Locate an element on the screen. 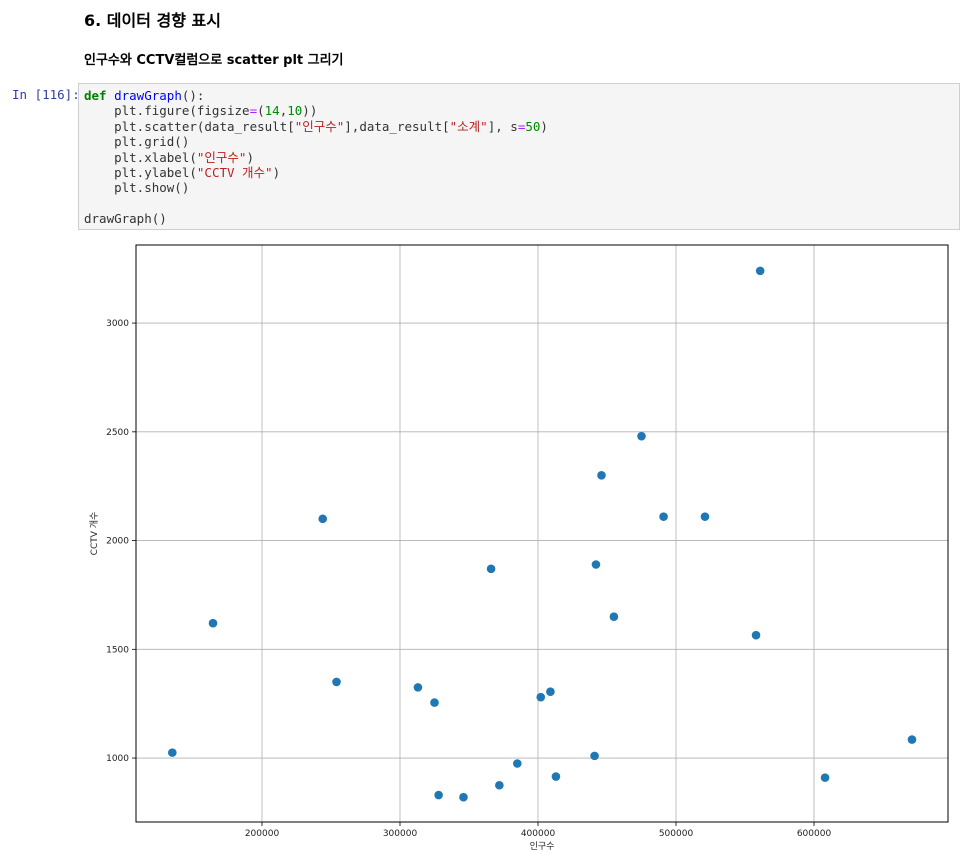  code-line: plt.figure(figsize=(14,10)) is located at coordinates (521, 110).